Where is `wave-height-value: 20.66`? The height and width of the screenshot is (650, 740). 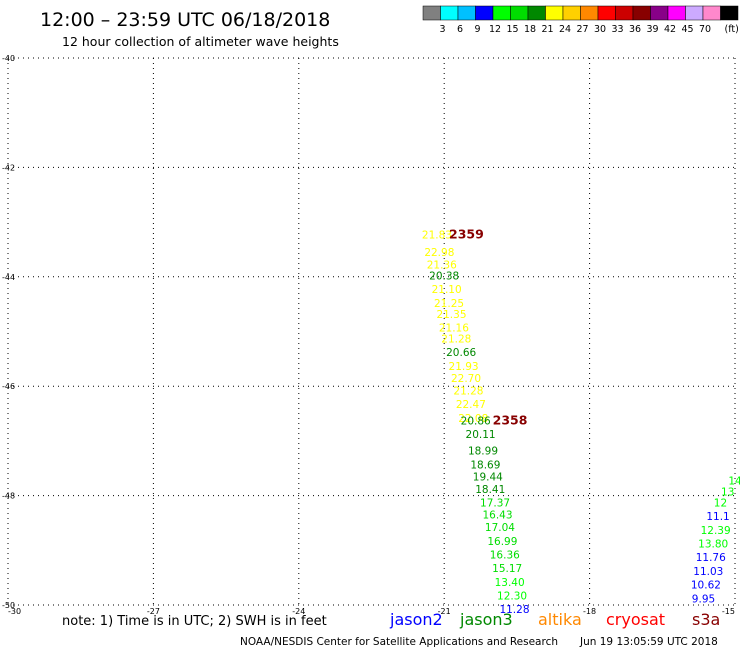
wave-height-value: 20.66 is located at coordinates (461, 353).